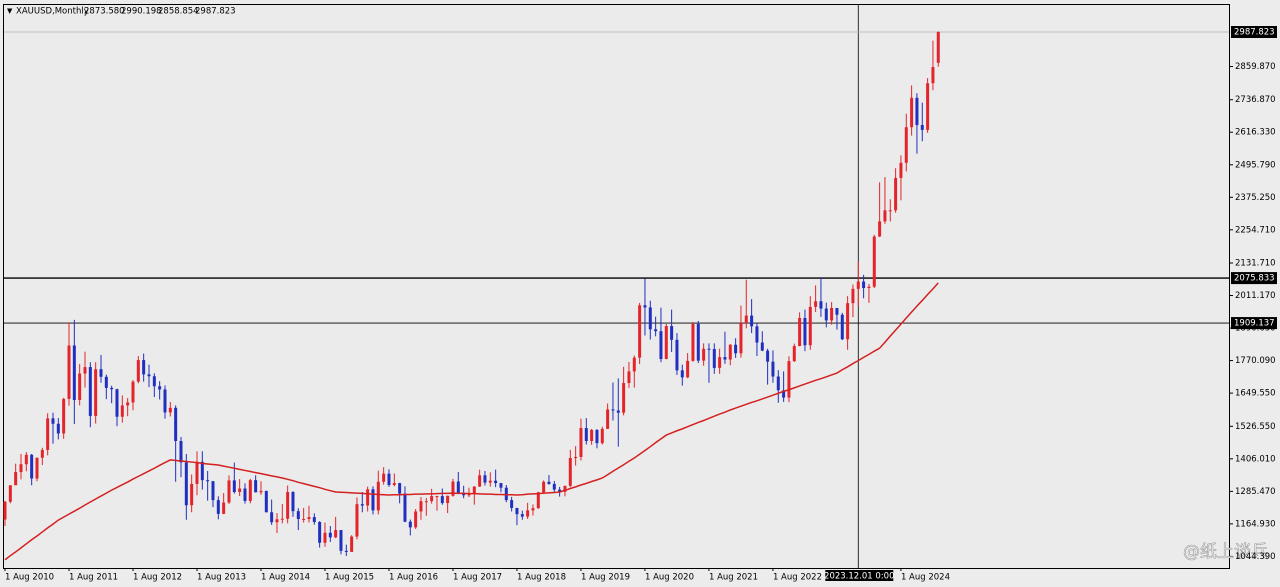 This screenshot has height=587, width=1280. I want to click on last-price-box, so click(1254, 32).